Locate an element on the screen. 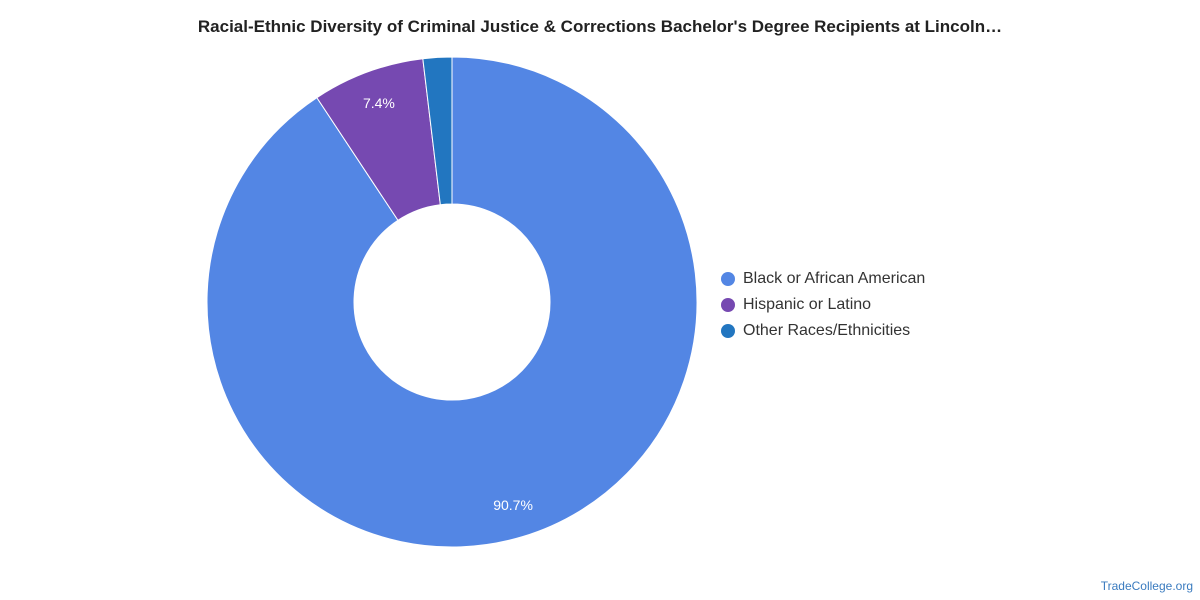  legend-label: Other Races/Ethnicities is located at coordinates (827, 330).